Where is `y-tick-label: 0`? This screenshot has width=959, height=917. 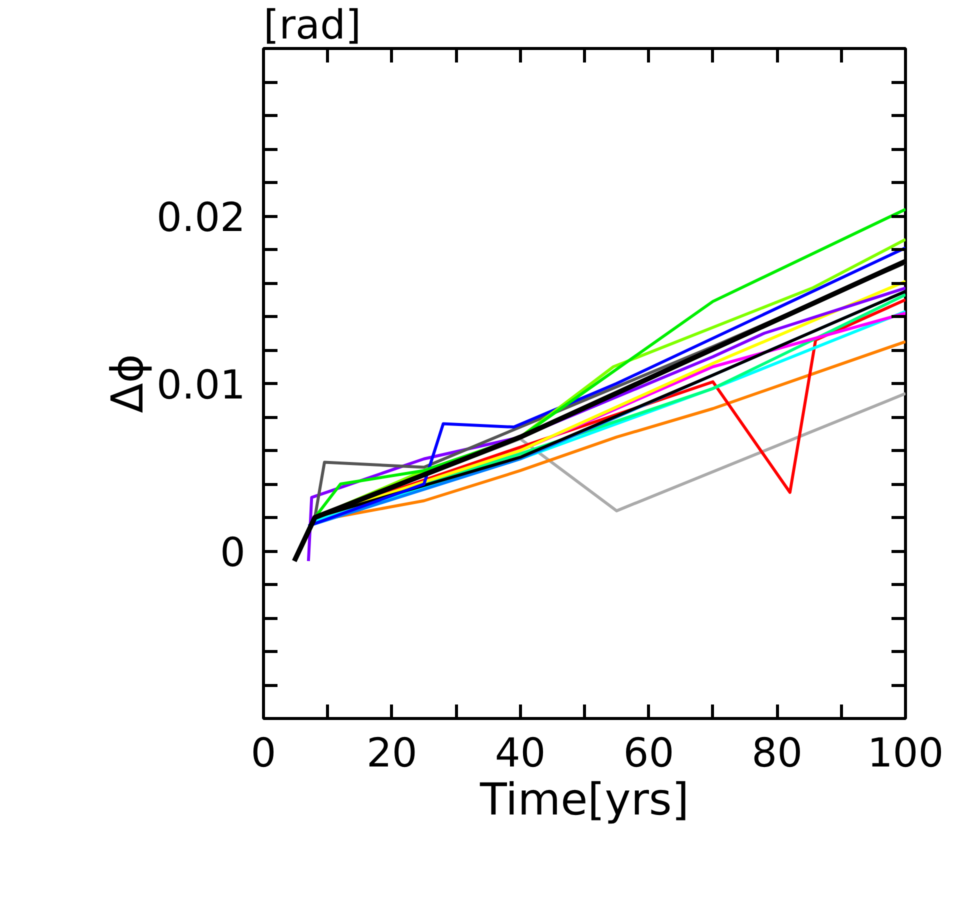
y-tick-label: 0 is located at coordinates (233, 553).